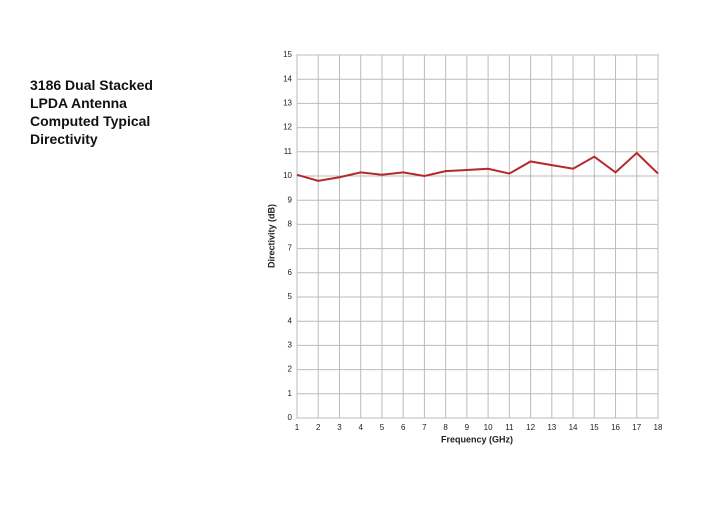 Image resolution: width=720 pixels, height=505 pixels. What do you see at coordinates (290, 417) in the screenshot?
I see `y-tick-label: 0` at bounding box center [290, 417].